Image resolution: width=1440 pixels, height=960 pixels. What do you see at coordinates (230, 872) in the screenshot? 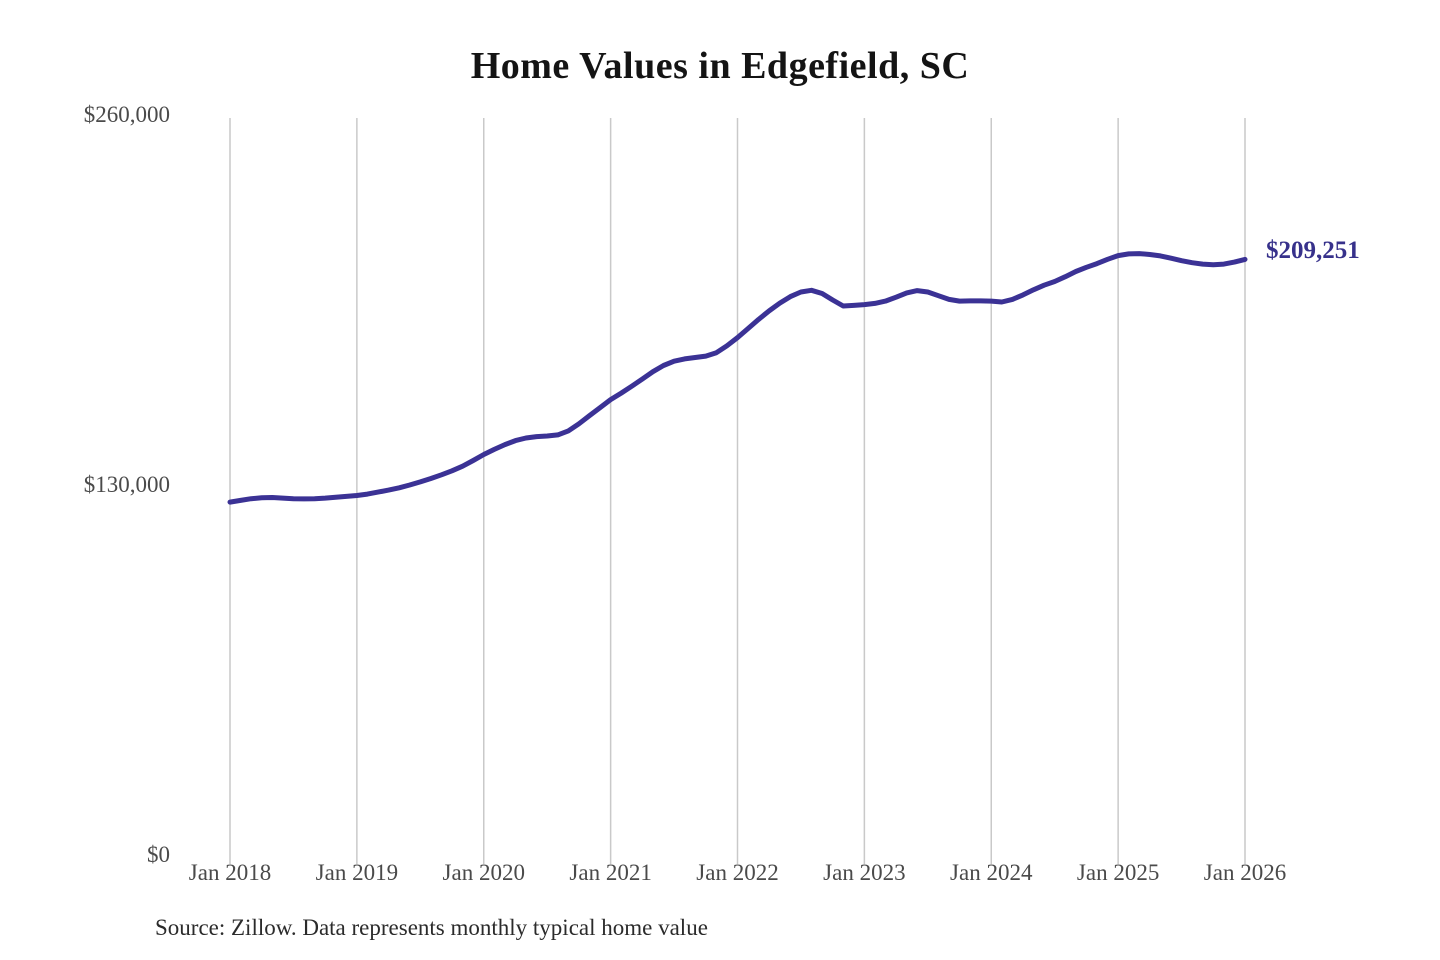
I see `x-axis-tick-label: Jan 2018` at bounding box center [230, 872].